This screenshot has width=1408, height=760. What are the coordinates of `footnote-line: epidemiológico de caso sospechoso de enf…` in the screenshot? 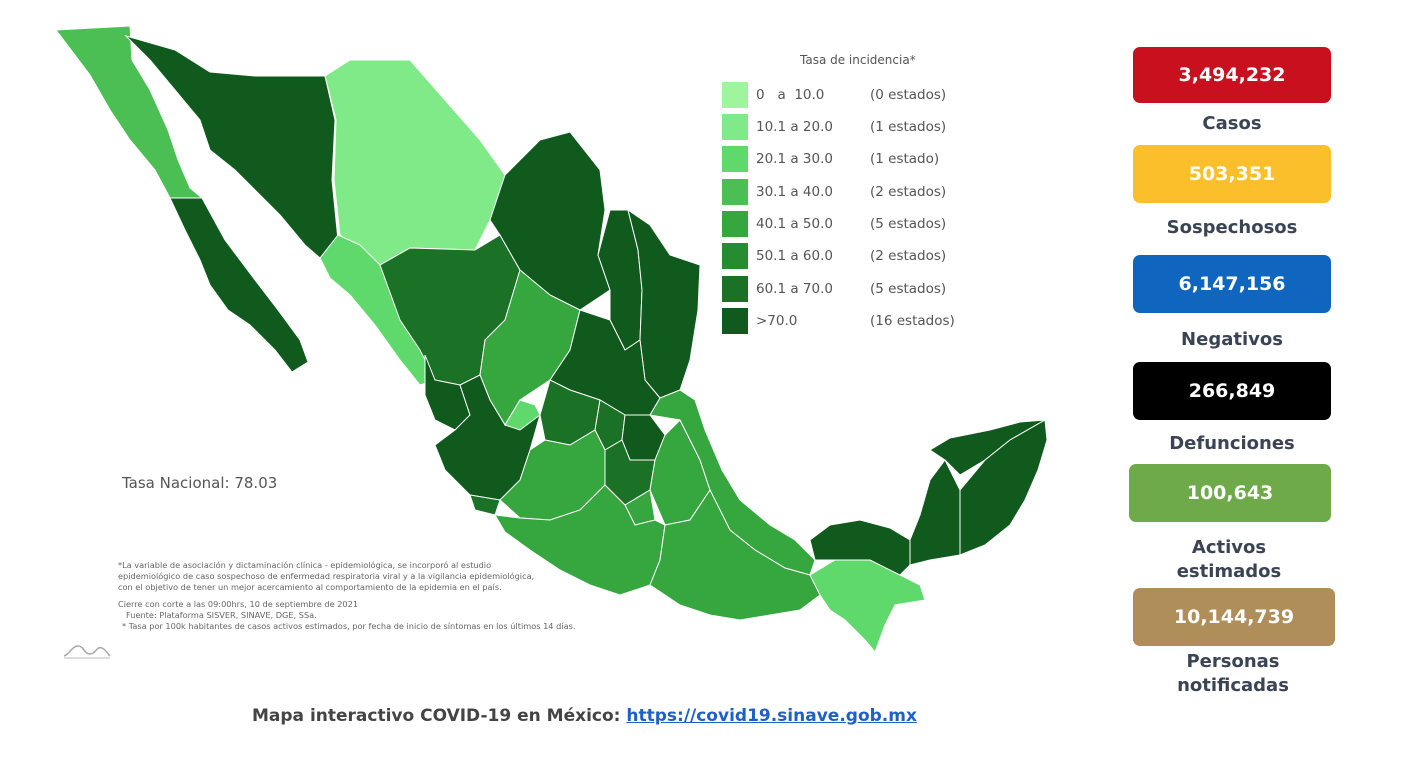 It's located at (326, 576).